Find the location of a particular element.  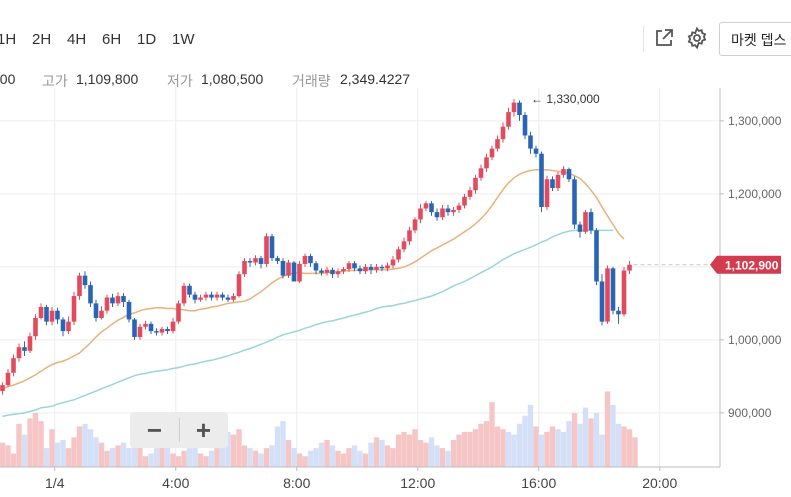

interval-2h: 2H is located at coordinates (42, 39).